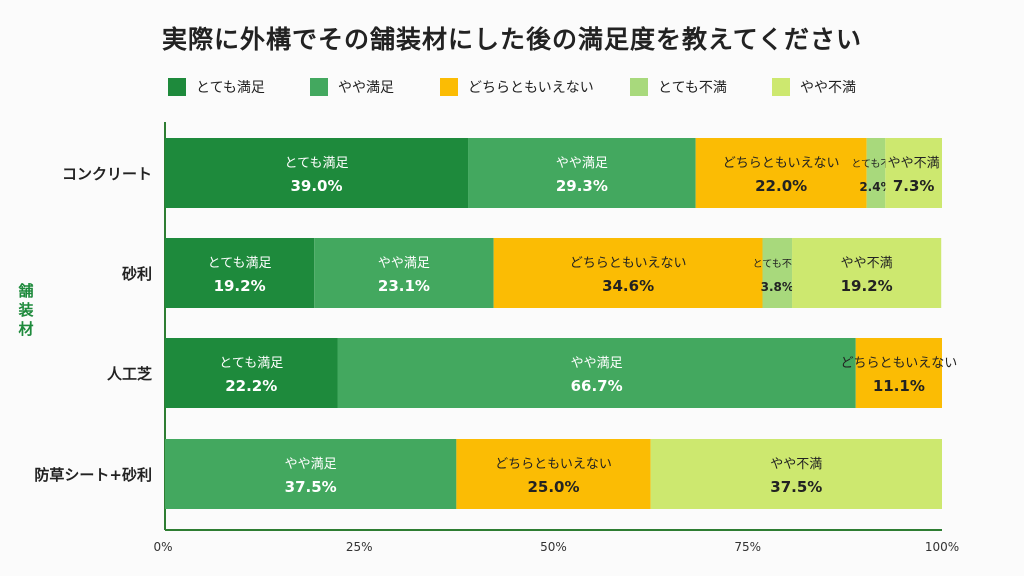  I want to click on legend-label: やや満足, so click(366, 88).